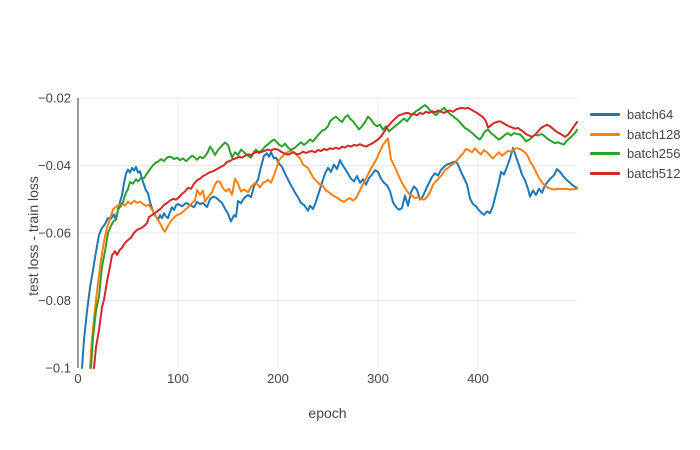 This screenshot has height=450, width=700. What do you see at coordinates (54, 300) in the screenshot?
I see `y-tick-label: −0.08` at bounding box center [54, 300].